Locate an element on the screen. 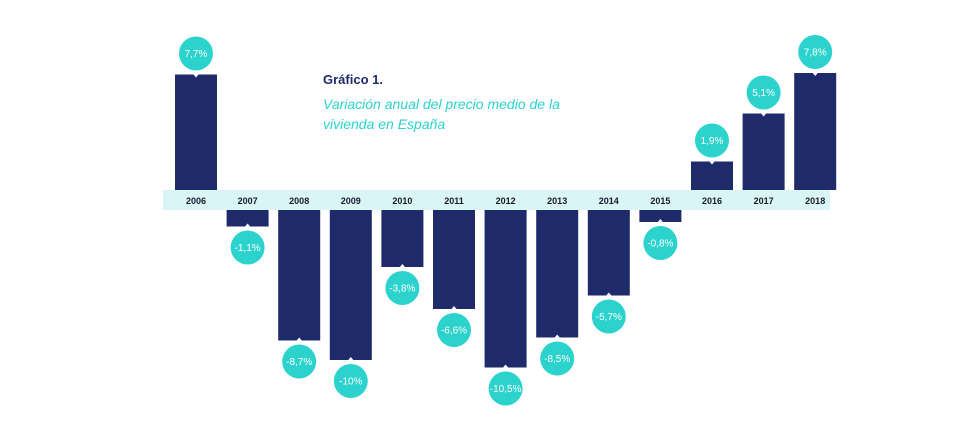  data-label-2007: -1,1% is located at coordinates (248, 248).